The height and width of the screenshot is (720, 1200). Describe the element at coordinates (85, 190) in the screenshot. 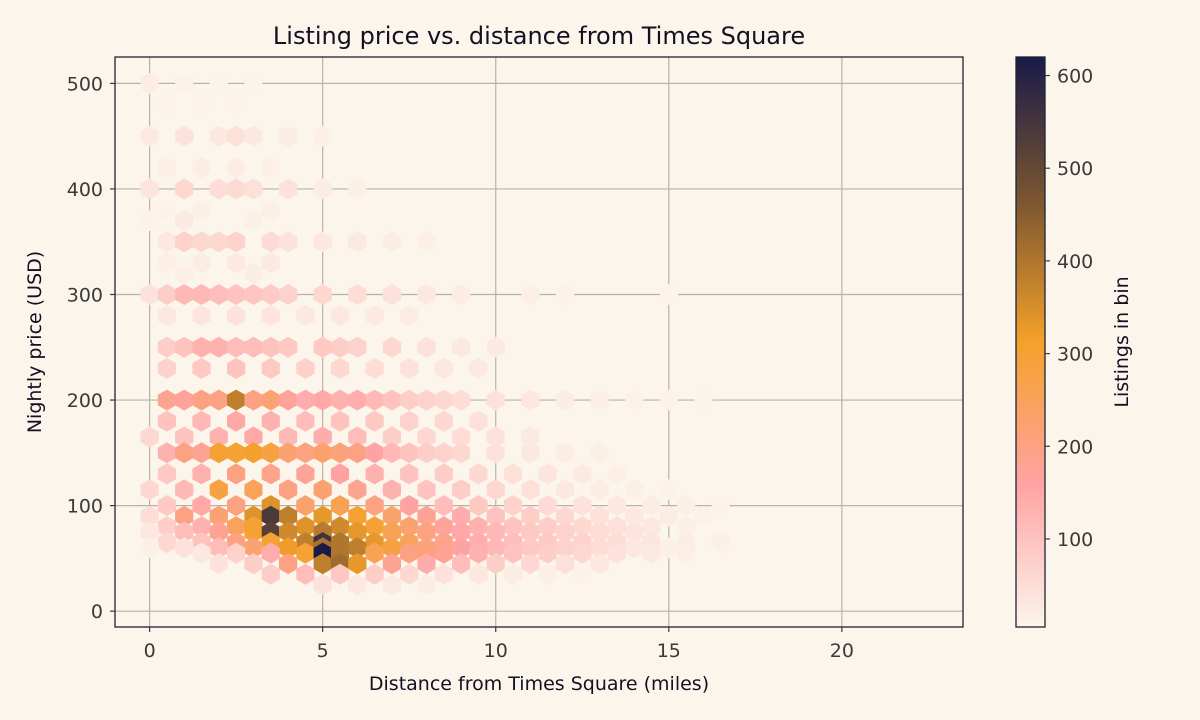

I see `y-tick-label: 400` at that location.